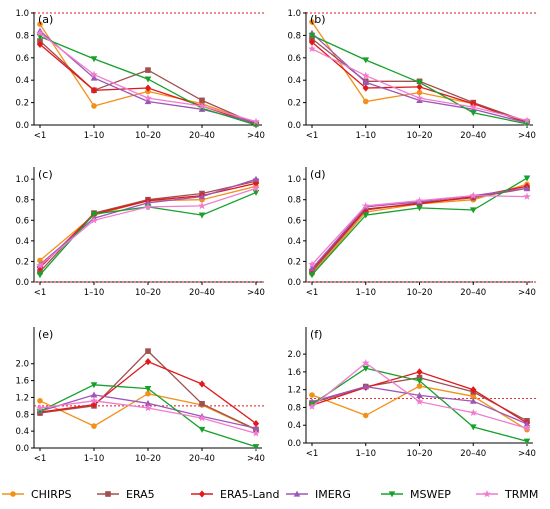 This screenshot has width=550, height=509. Describe the element at coordinates (412, 75) in the screenshot. I see `panel-b: 0.0 0.2 0.4 0.6 0.8 1.0 <1 1–10 10–20 20–40 >40 (b)` at that location.